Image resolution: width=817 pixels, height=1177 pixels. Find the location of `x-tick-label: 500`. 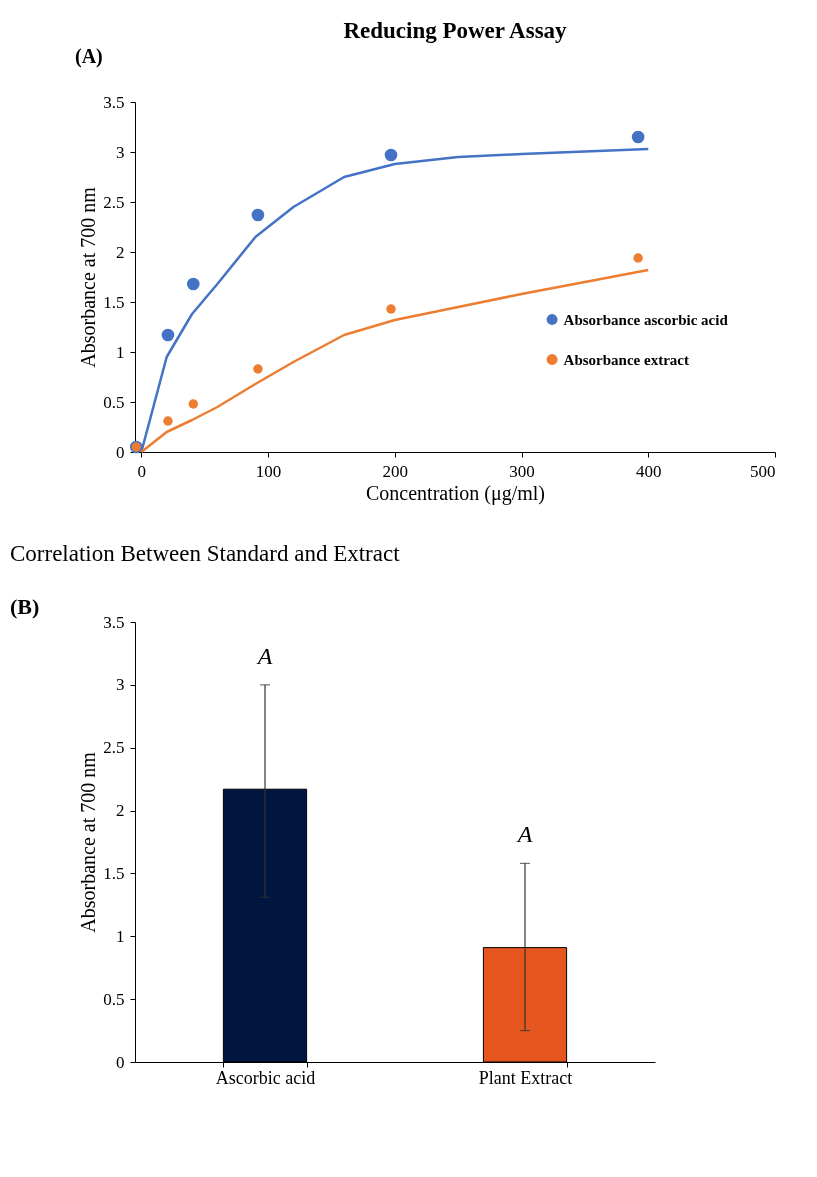

x-tick-label: 500 is located at coordinates (763, 471).